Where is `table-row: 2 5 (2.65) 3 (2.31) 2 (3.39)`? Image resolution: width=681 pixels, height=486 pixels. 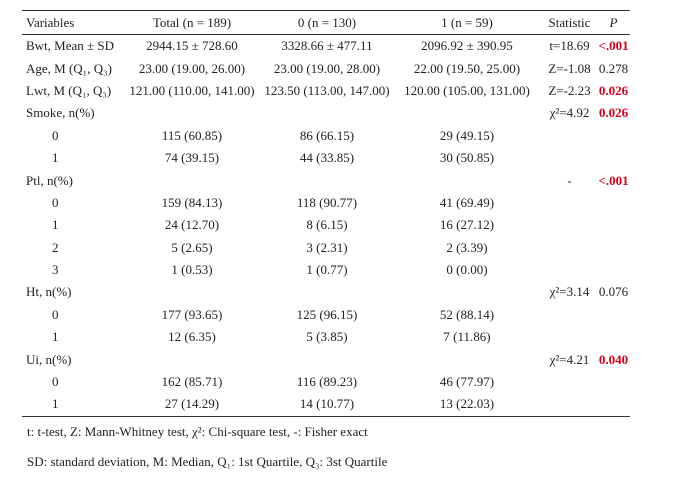 table-row: 2 5 (2.65) 3 (2.31) 2 (3.39) is located at coordinates (326, 248).